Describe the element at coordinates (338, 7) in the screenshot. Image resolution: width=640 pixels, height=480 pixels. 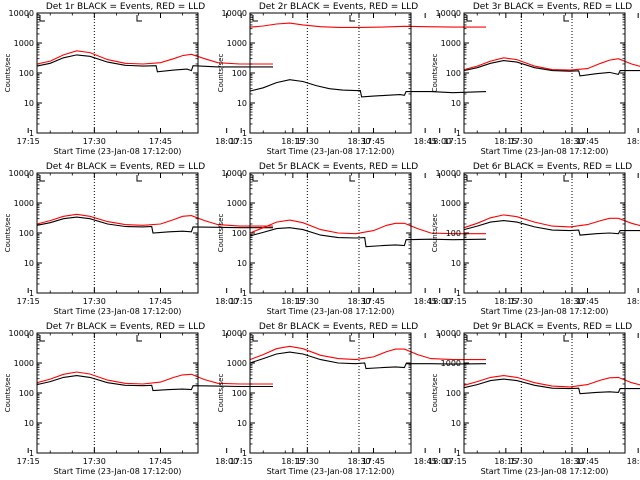
I see `chart-title: Det 2r BLACK = Events, RED = LLD` at that location.